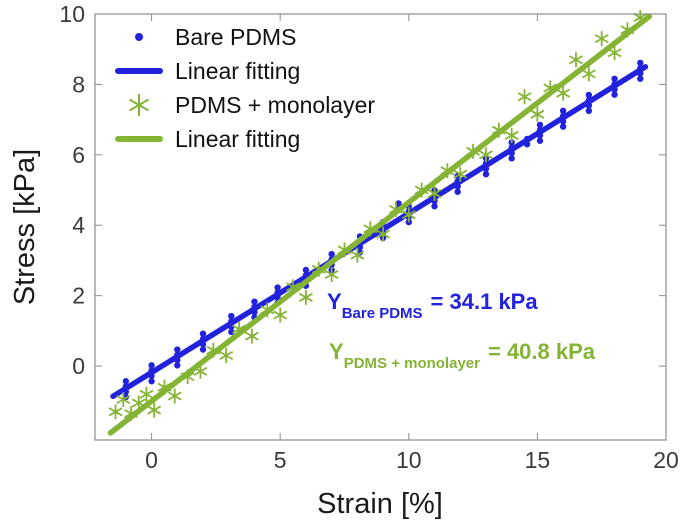 The image size is (696, 531). Describe the element at coordinates (78, 155) in the screenshot. I see `y-tick-label: 6` at that location.